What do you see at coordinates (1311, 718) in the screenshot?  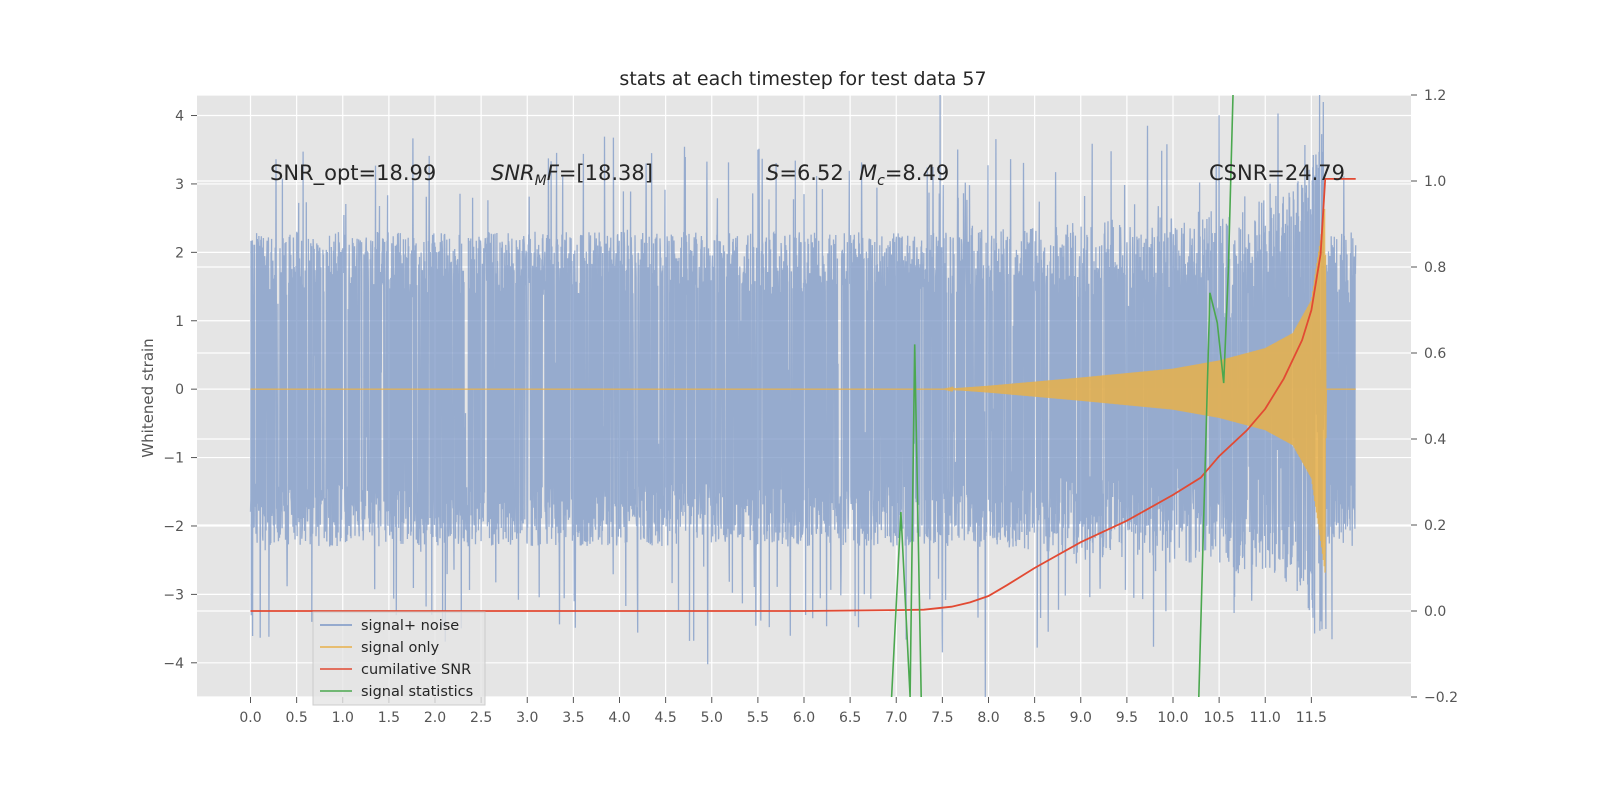 I see `x-tick-label: 11.5` at bounding box center [1311, 718].